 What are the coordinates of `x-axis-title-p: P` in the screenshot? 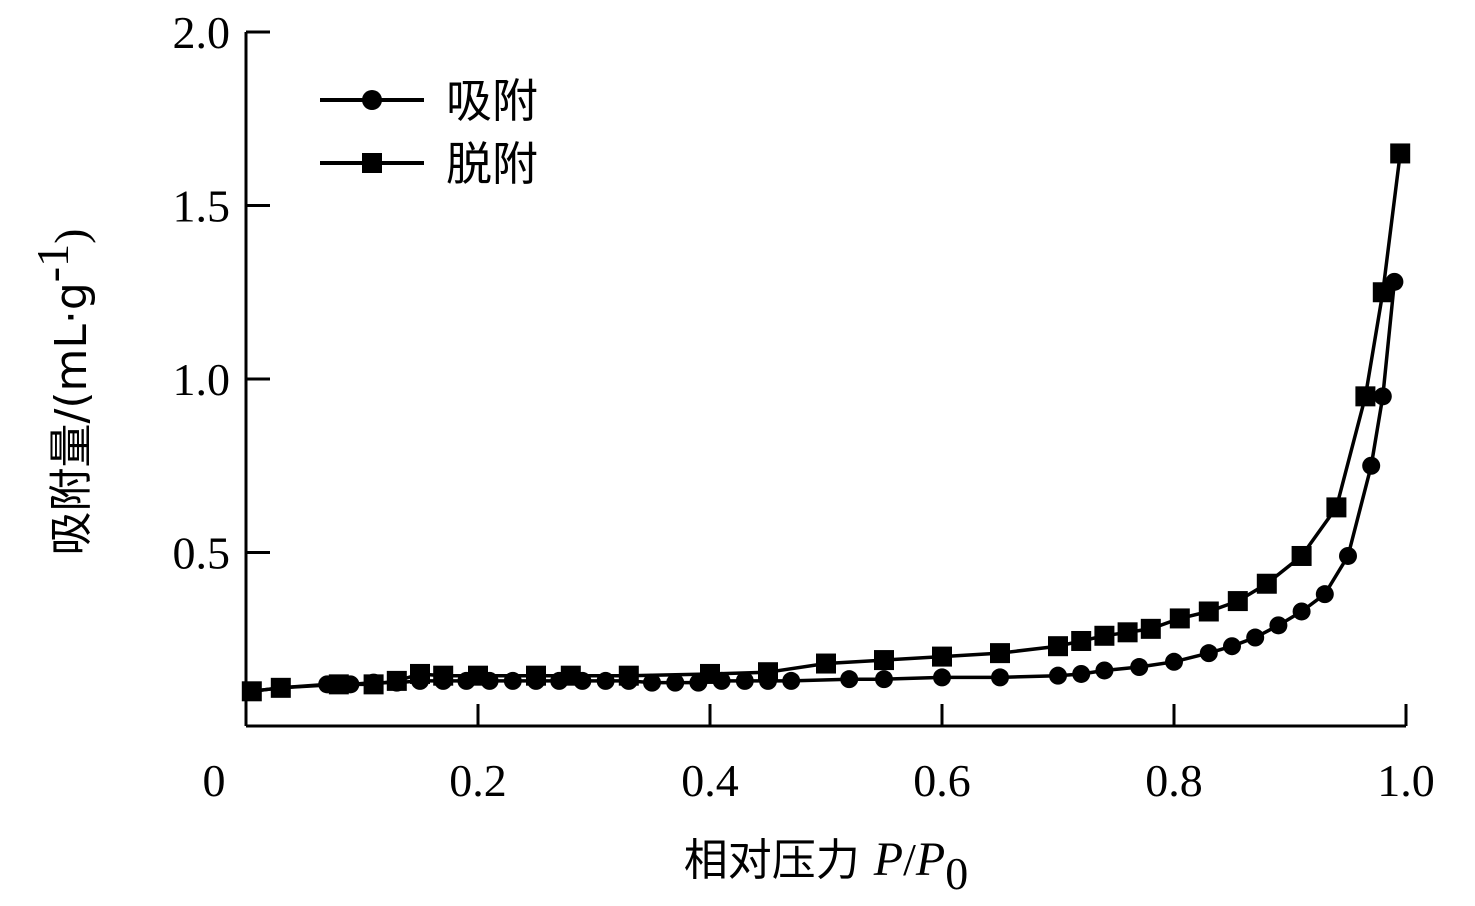 It's located at (888, 859).